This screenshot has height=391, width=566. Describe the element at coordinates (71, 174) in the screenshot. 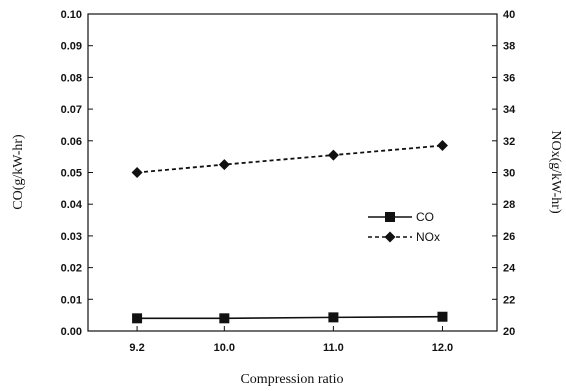

I see `left-tick-label: 0.05` at that location.